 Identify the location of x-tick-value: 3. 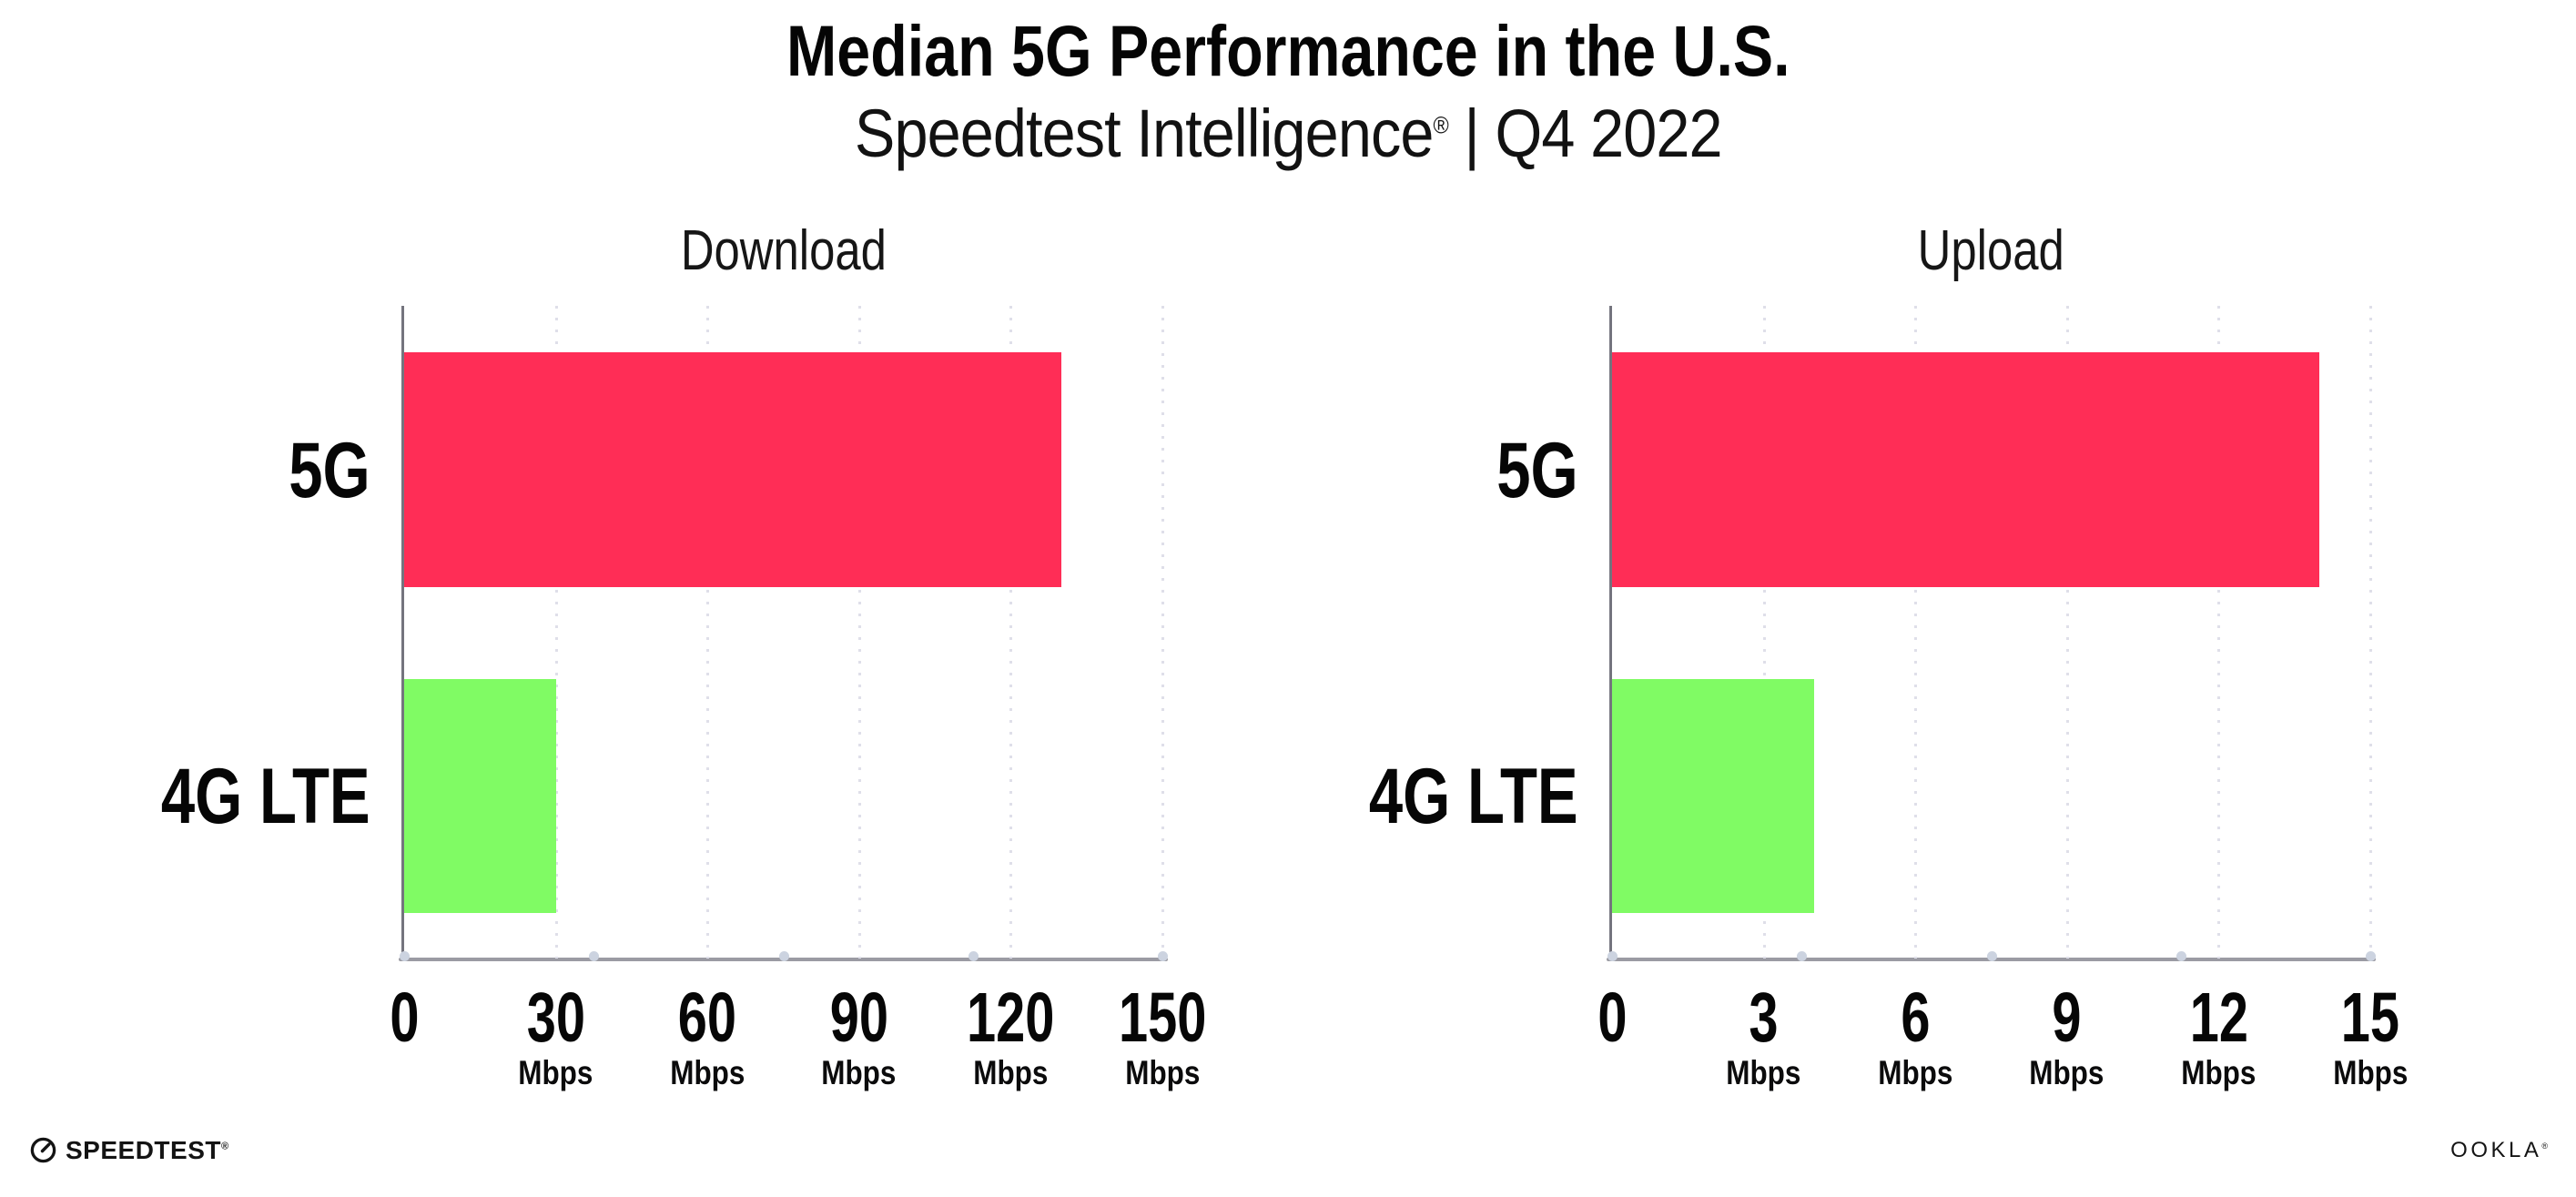
(1764, 1018).